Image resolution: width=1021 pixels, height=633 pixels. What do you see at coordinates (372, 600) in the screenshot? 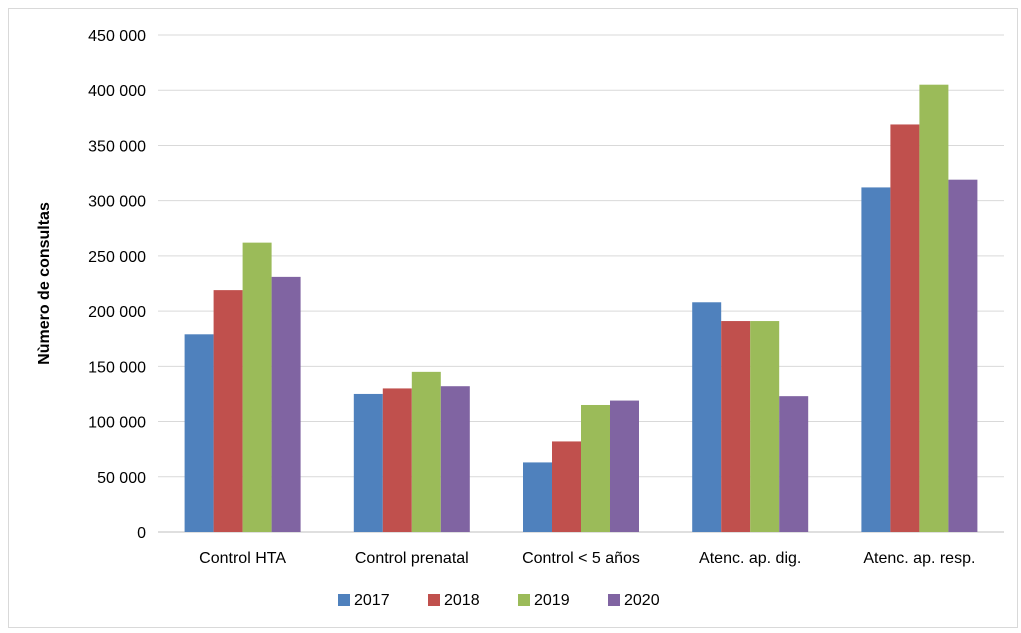
I see `legend-label-2017: 2017` at bounding box center [372, 600].